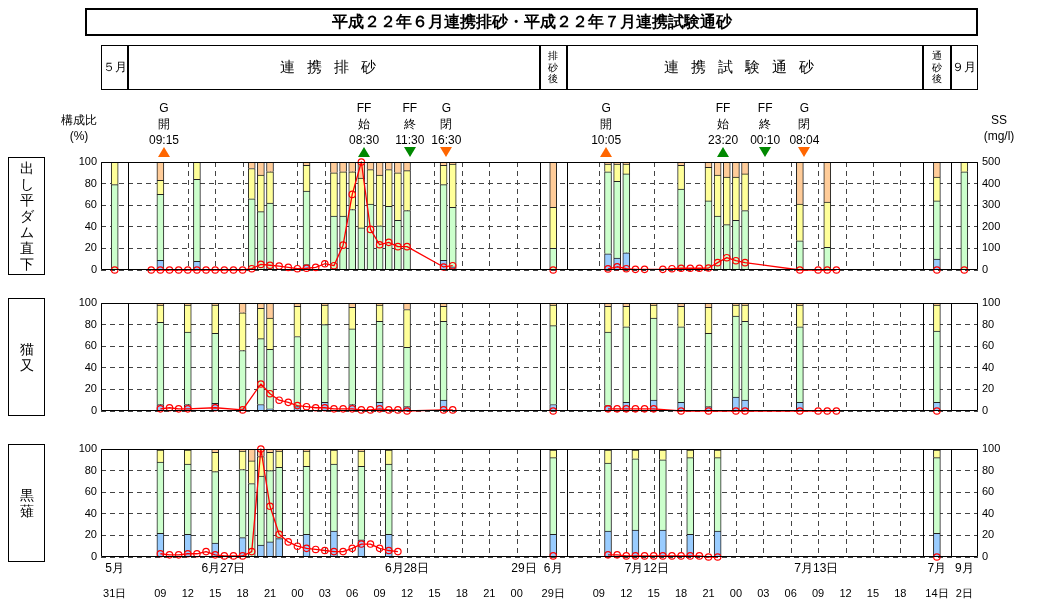 The width and height of the screenshot is (1038, 599). Describe the element at coordinates (26, 503) in the screenshot. I see `text: 黒薙` at that location.